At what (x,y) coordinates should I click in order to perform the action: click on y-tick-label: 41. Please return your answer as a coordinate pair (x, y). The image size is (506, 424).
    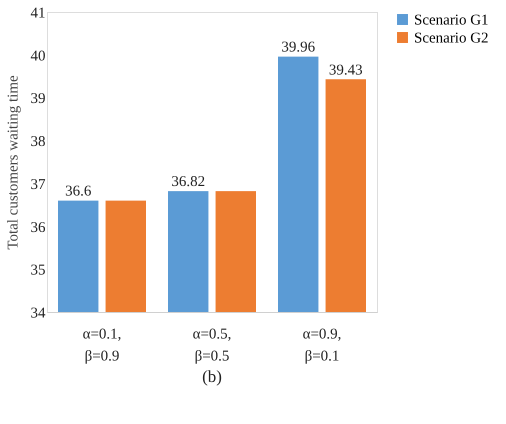
    Looking at the image, I should click on (38, 14).